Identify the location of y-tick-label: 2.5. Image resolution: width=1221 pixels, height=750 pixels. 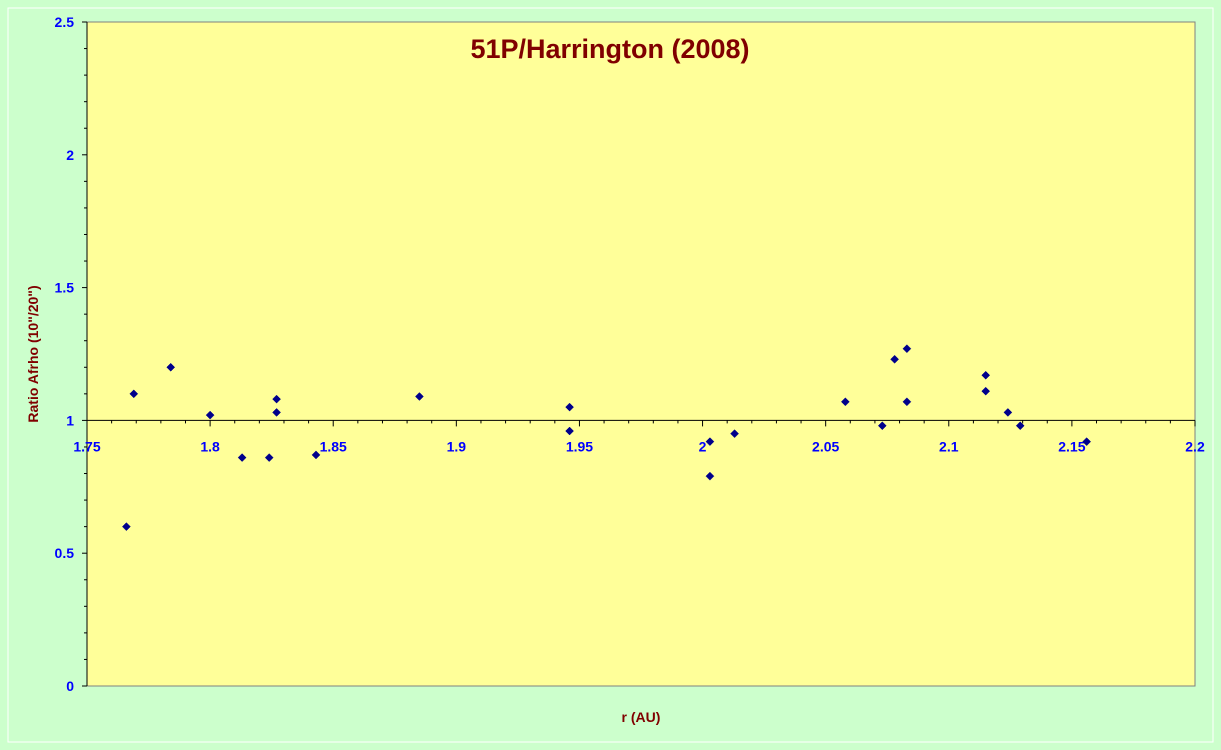
(65, 22).